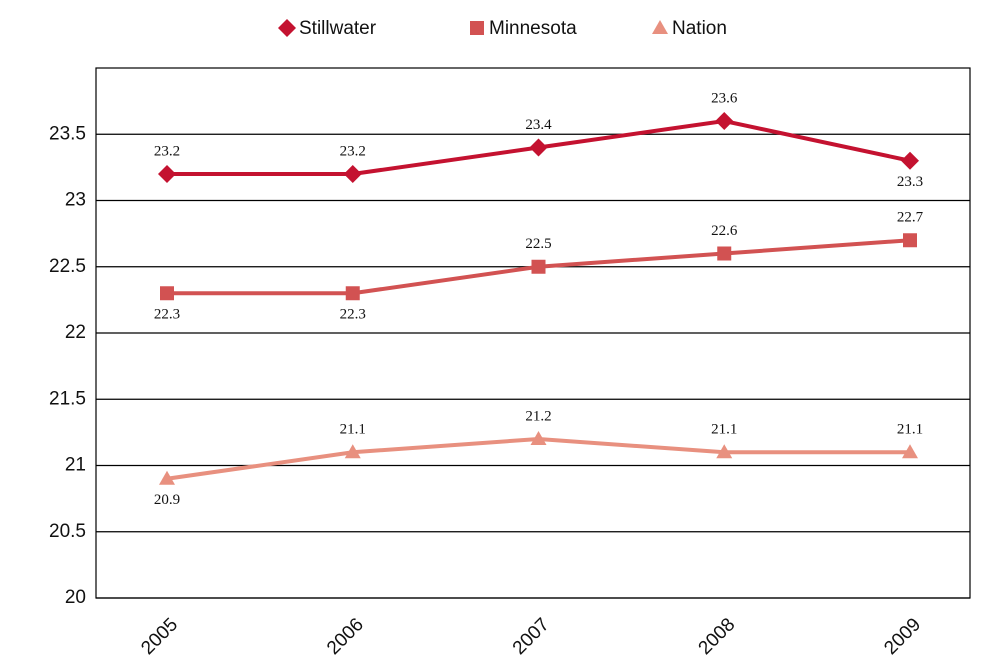 Image resolution: width=991 pixels, height=660 pixels. I want to click on legend-item: Stillwater, so click(327, 28).